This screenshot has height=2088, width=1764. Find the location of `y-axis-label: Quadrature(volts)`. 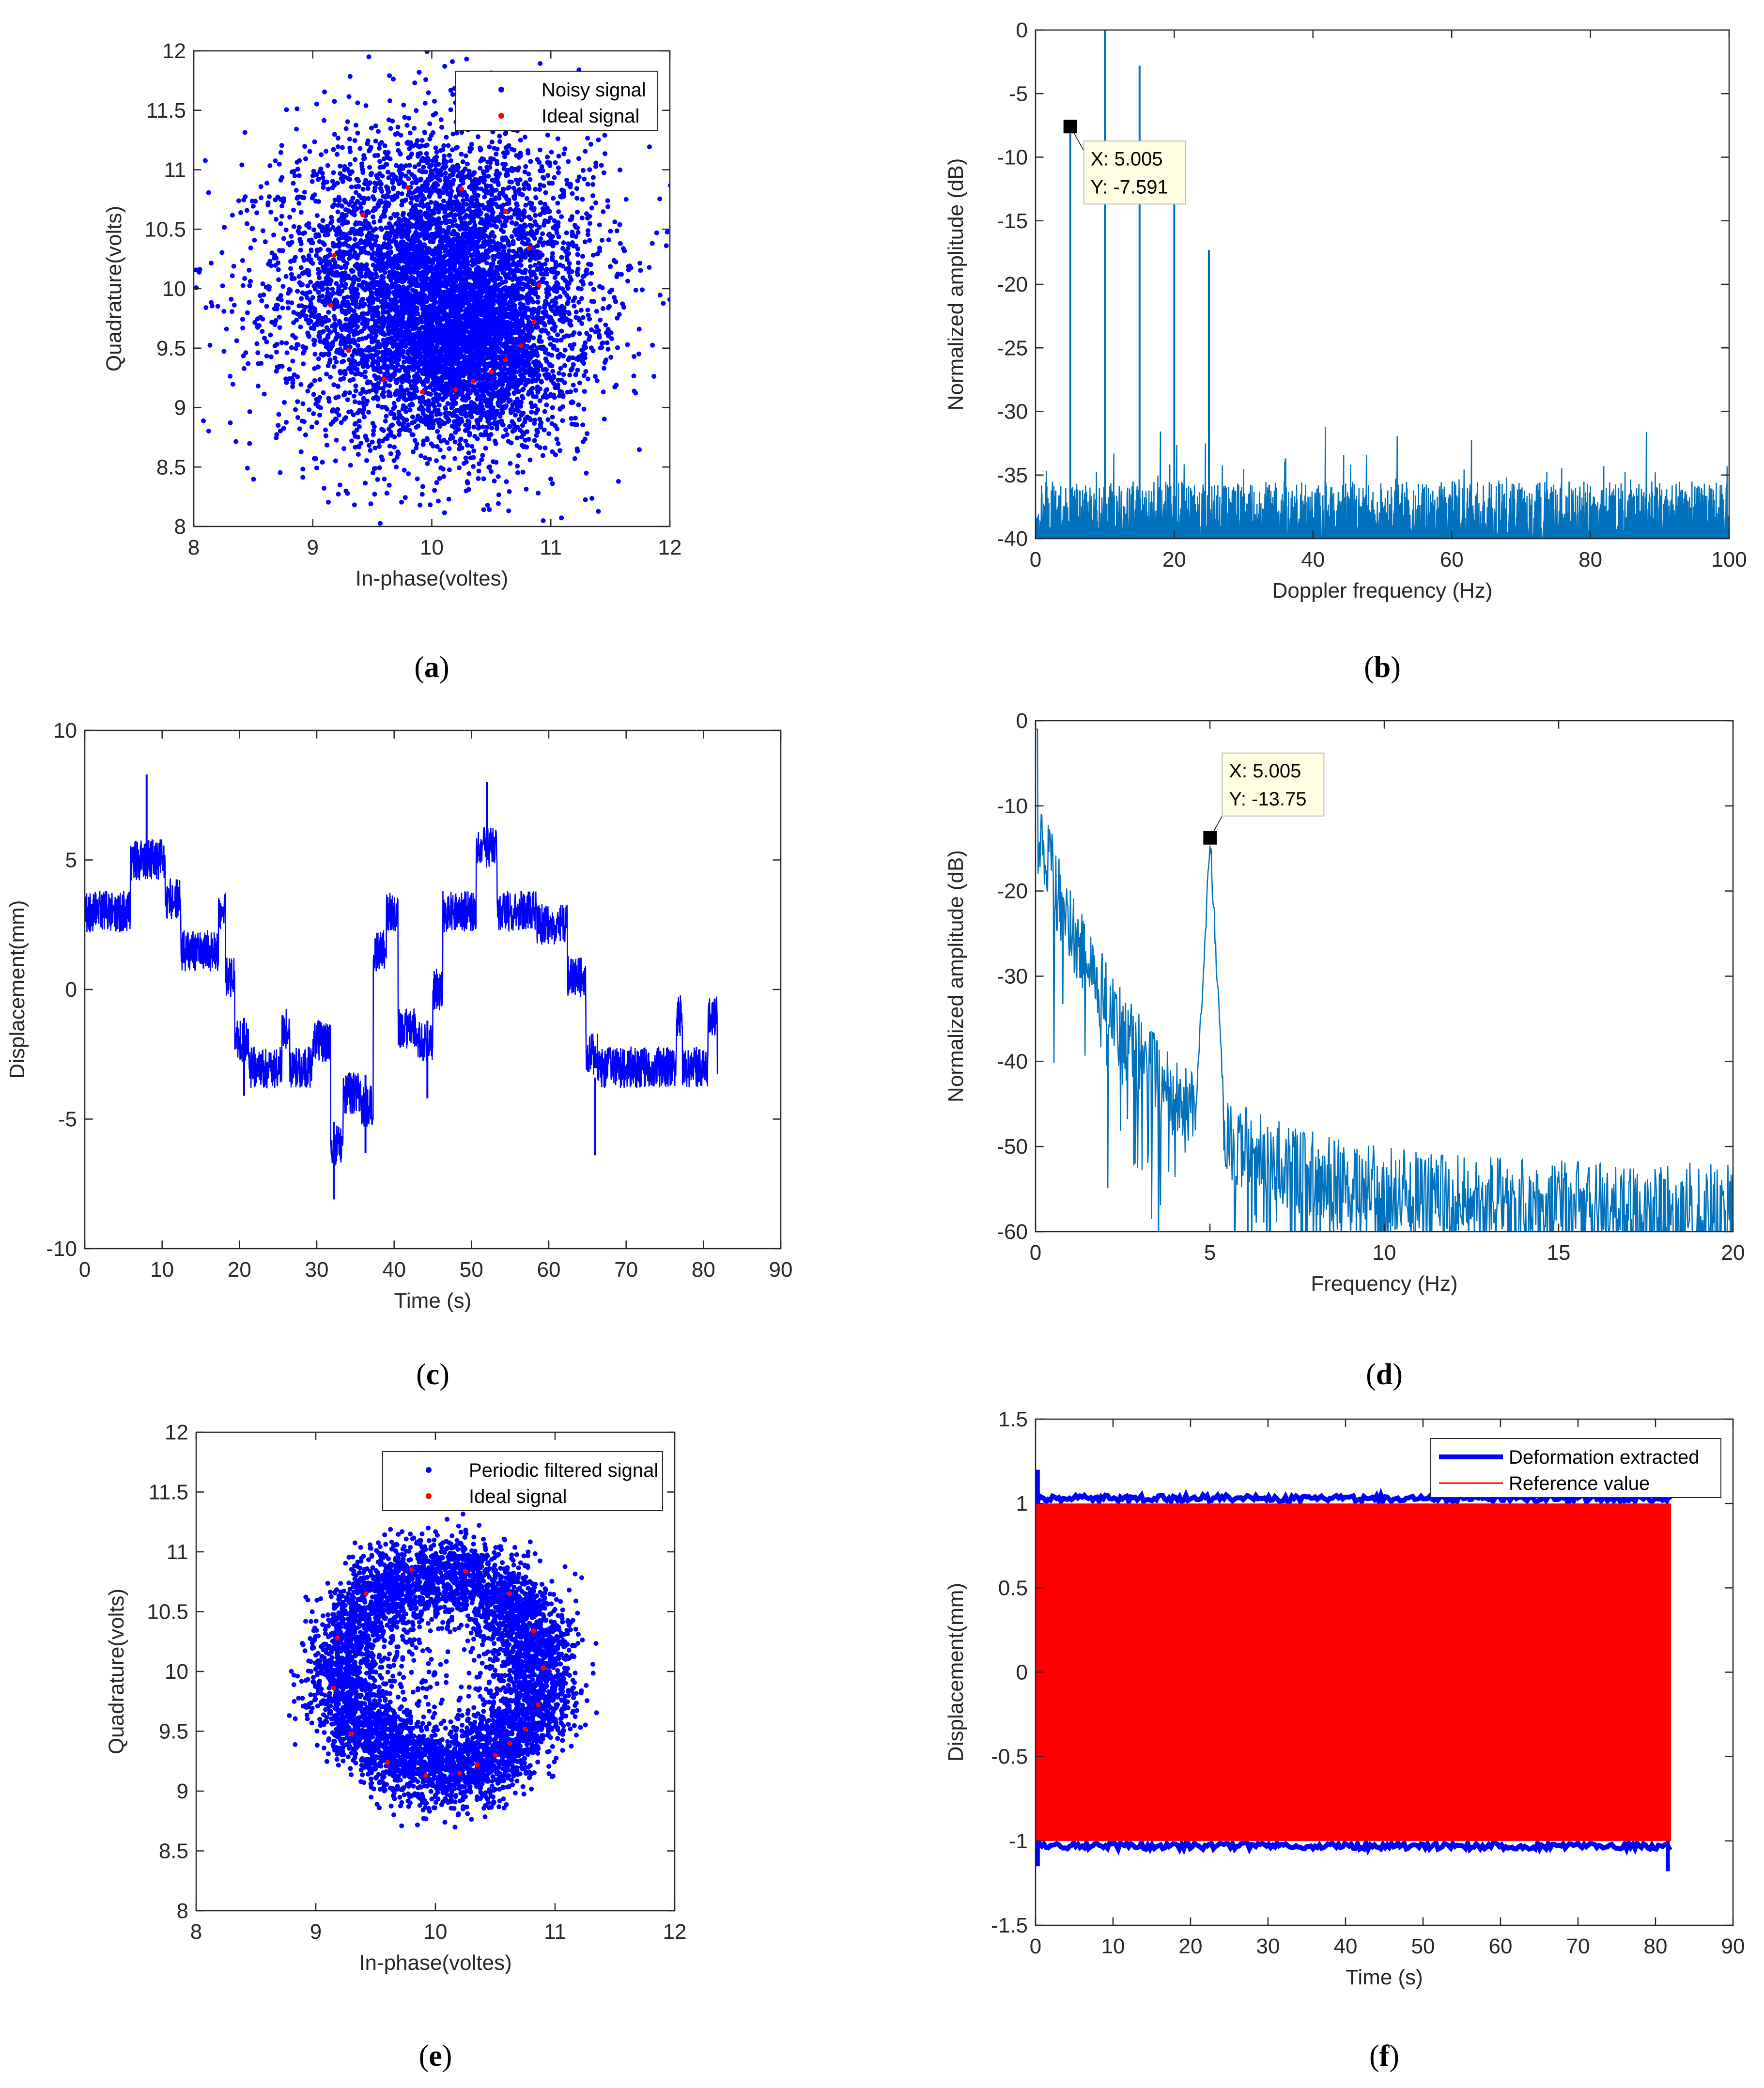

y-axis-label: Quadrature(volts) is located at coordinates (114, 288).